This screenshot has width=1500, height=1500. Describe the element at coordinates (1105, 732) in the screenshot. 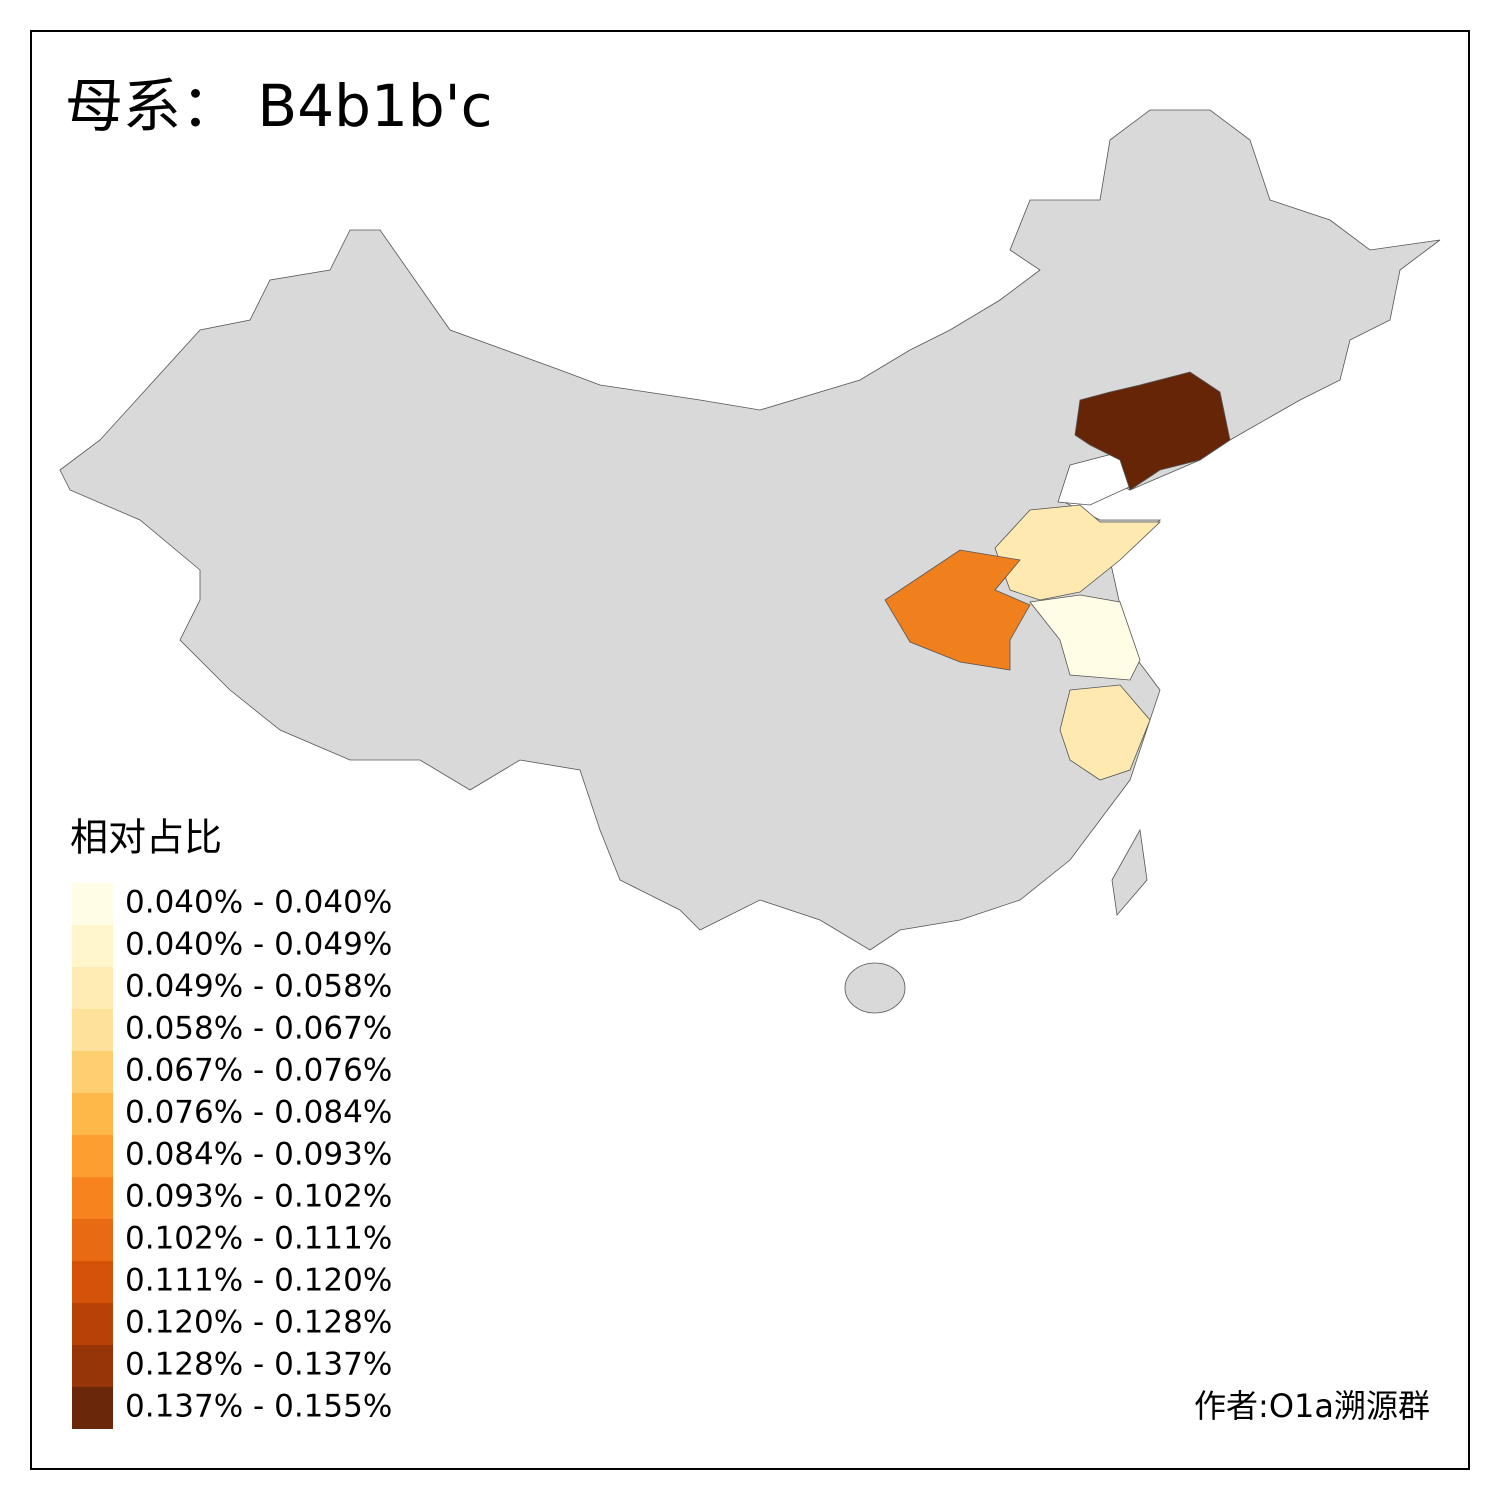

I see `region-zhejiang` at that location.